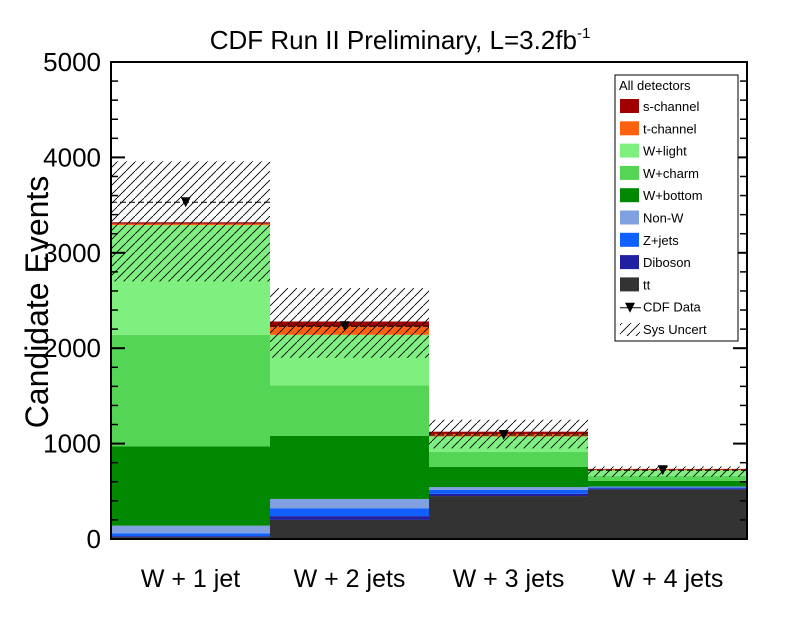  Describe the element at coordinates (432, 579) in the screenshot. I see `x-axis-labels: W + 1 jet W + 2 jets W + 3 jets W + 4 jets` at that location.